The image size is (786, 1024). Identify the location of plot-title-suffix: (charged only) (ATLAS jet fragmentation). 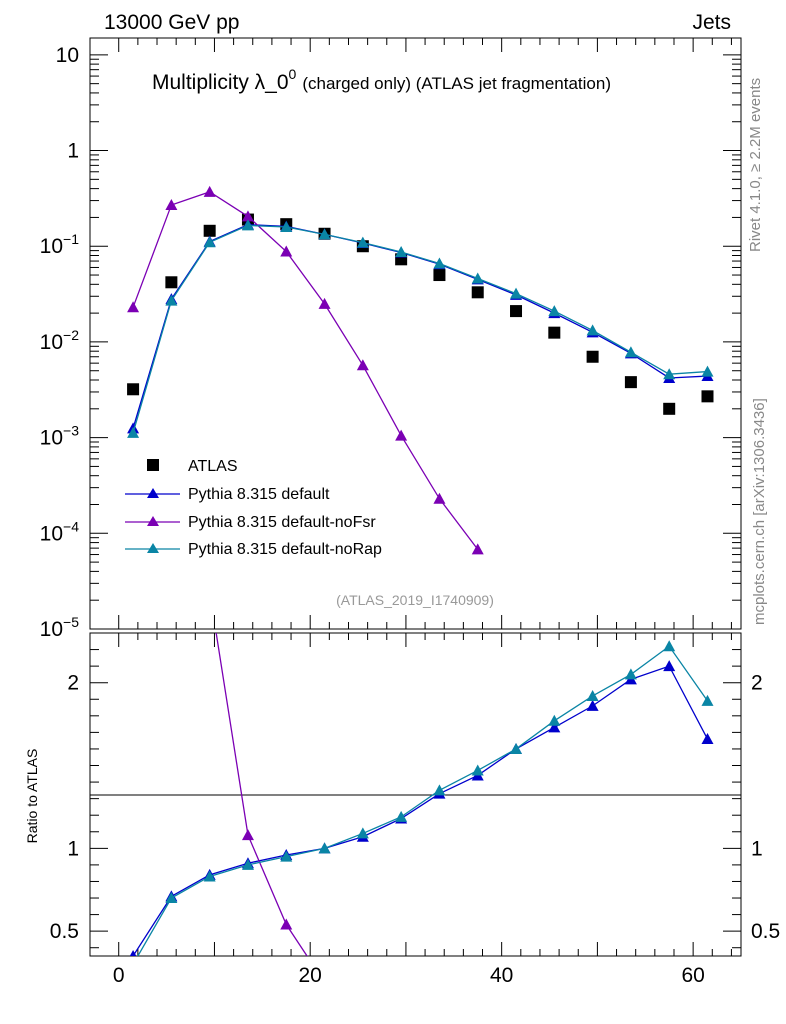
(456, 83).